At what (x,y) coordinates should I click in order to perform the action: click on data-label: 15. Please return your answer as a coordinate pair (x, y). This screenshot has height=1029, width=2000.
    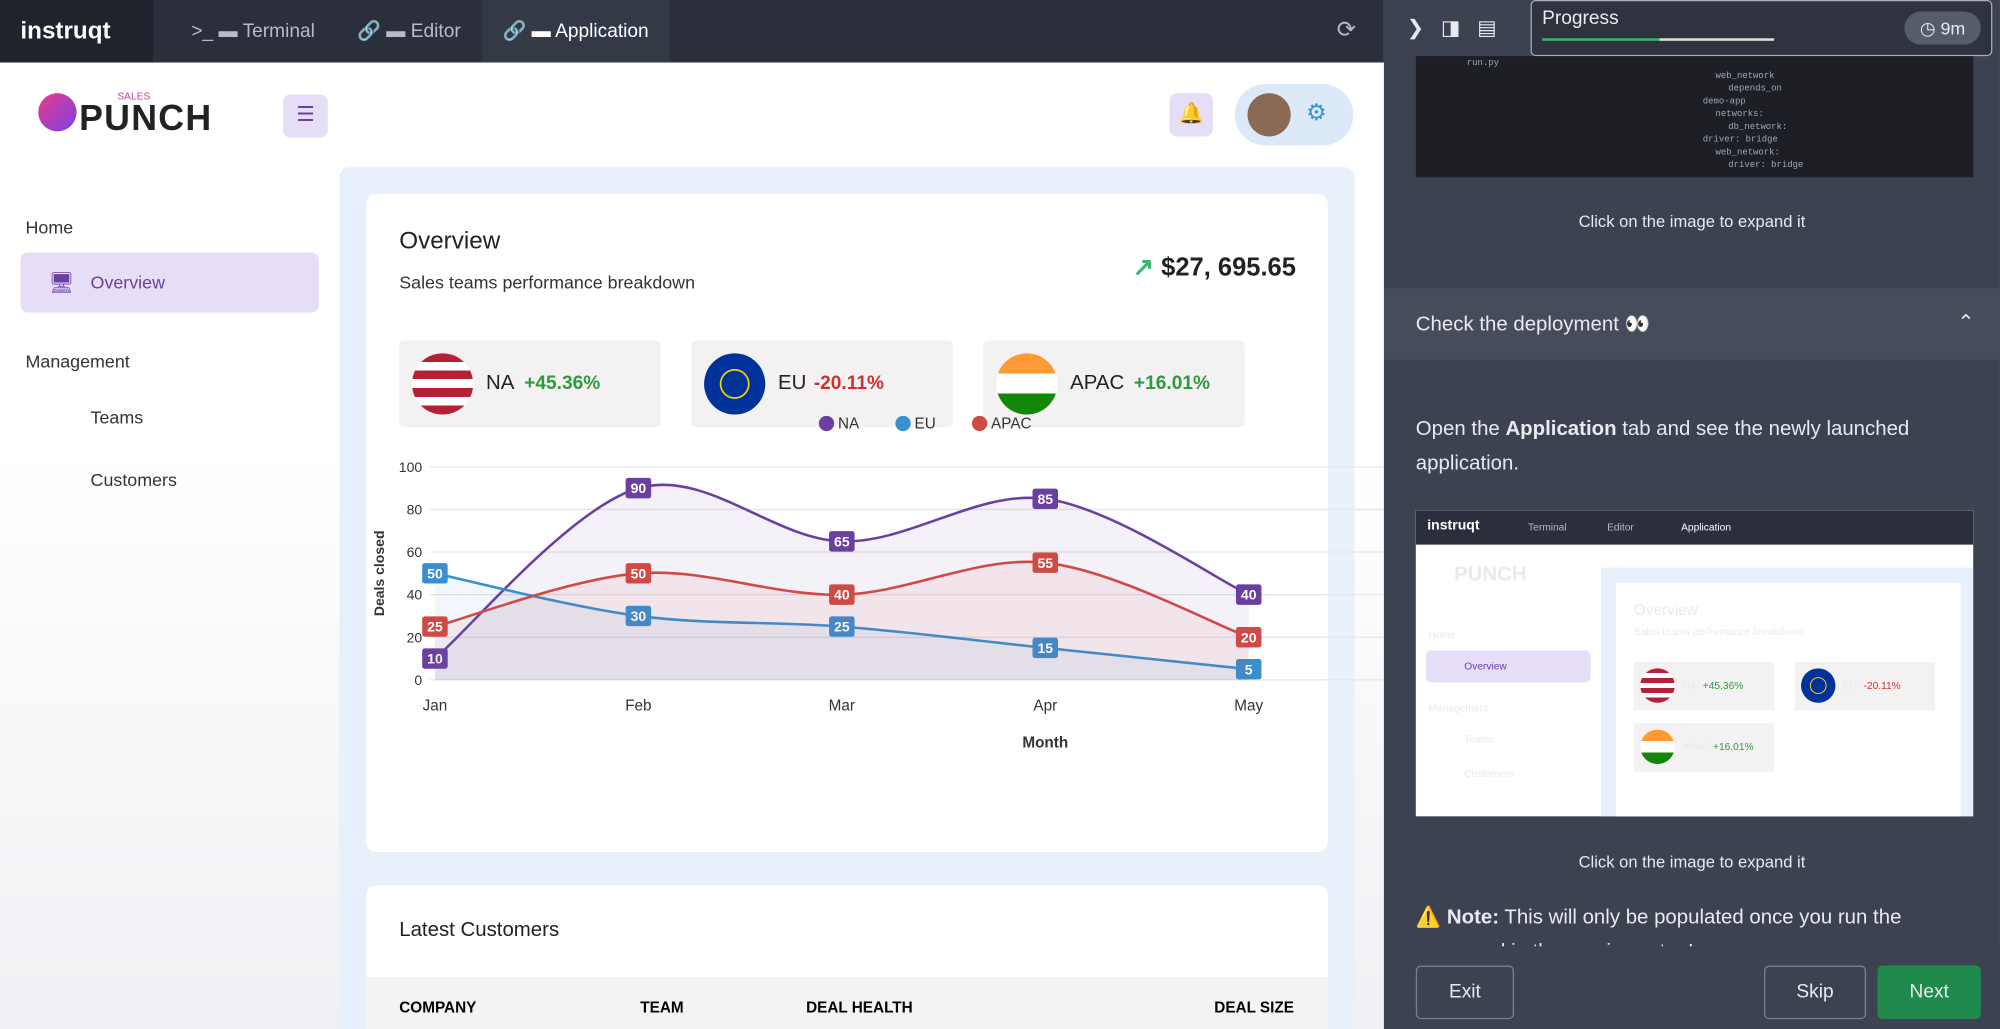
    Looking at the image, I should click on (1045, 648).